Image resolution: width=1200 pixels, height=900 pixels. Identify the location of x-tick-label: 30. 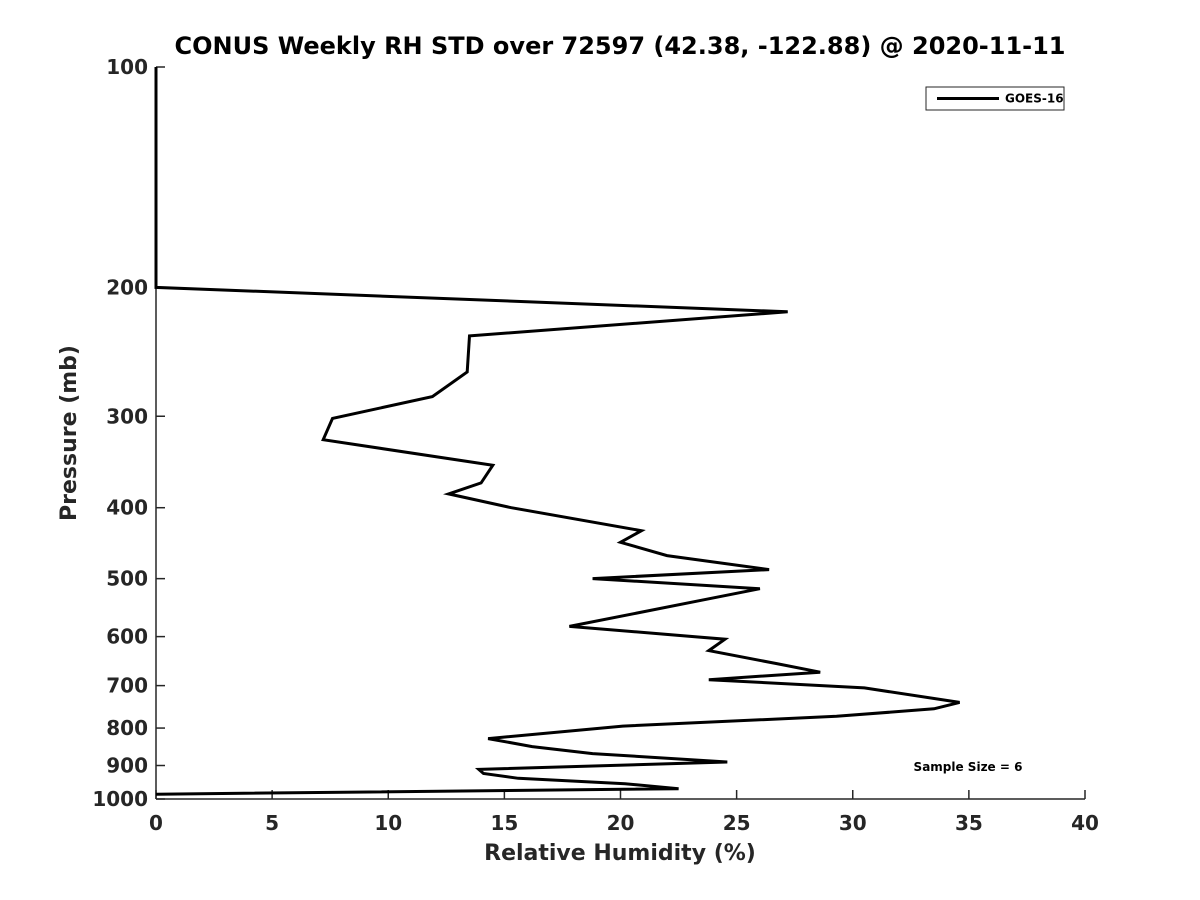
(853, 823).